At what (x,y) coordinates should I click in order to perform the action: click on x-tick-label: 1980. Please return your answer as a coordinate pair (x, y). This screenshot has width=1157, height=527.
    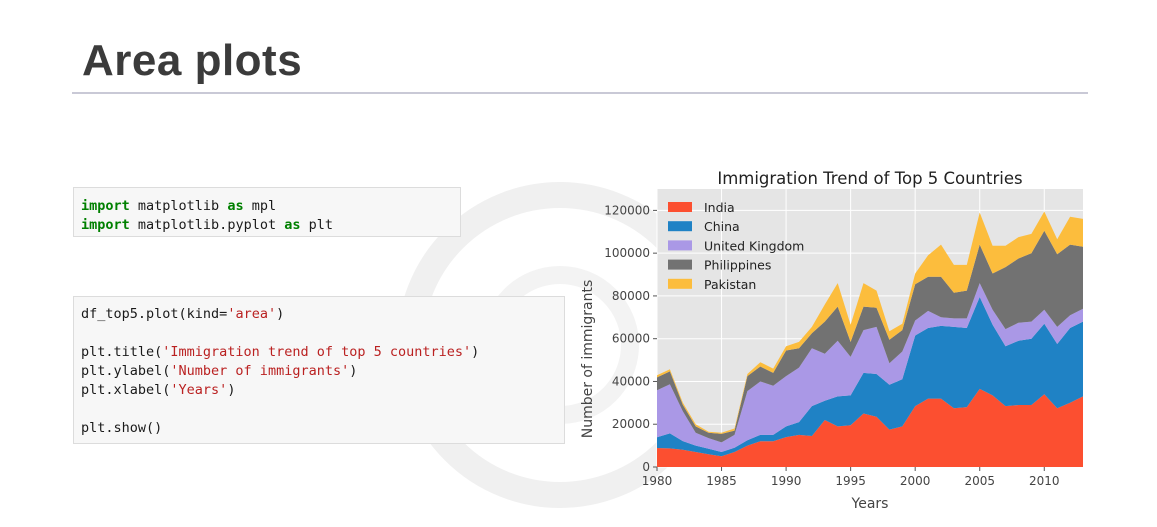
    Looking at the image, I should click on (657, 481).